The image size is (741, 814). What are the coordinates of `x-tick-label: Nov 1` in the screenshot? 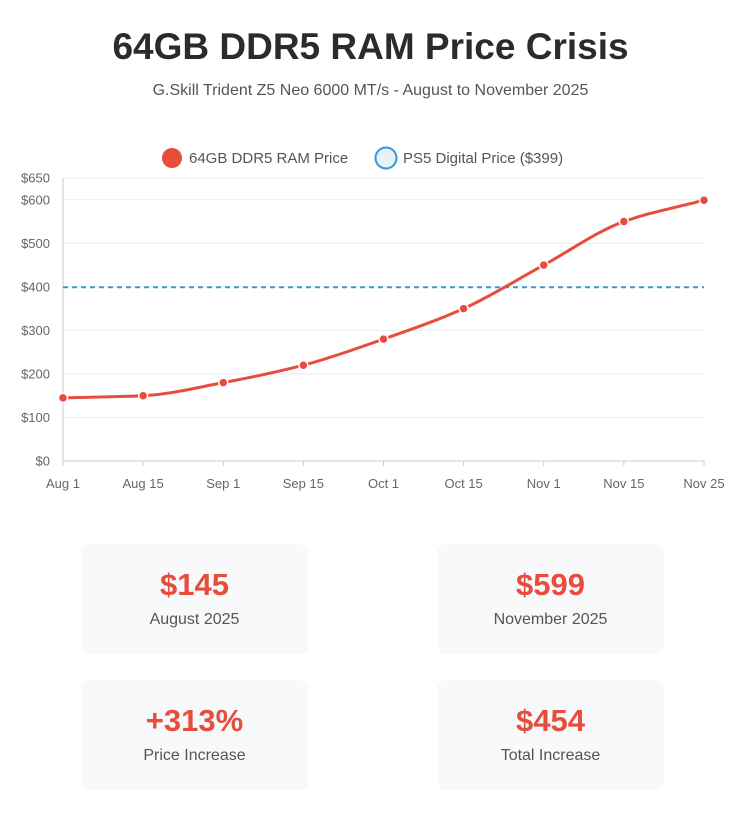 It's located at (544, 483).